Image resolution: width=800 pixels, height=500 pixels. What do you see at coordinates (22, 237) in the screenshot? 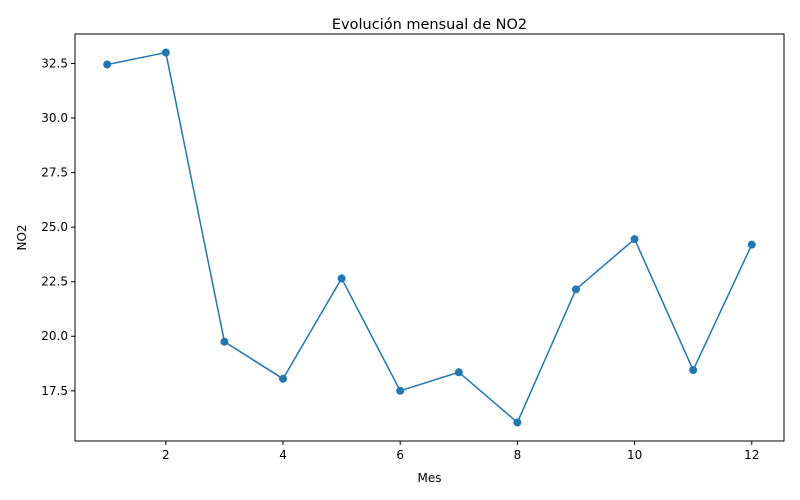
I see `y-axis-label: NO2` at bounding box center [22, 237].